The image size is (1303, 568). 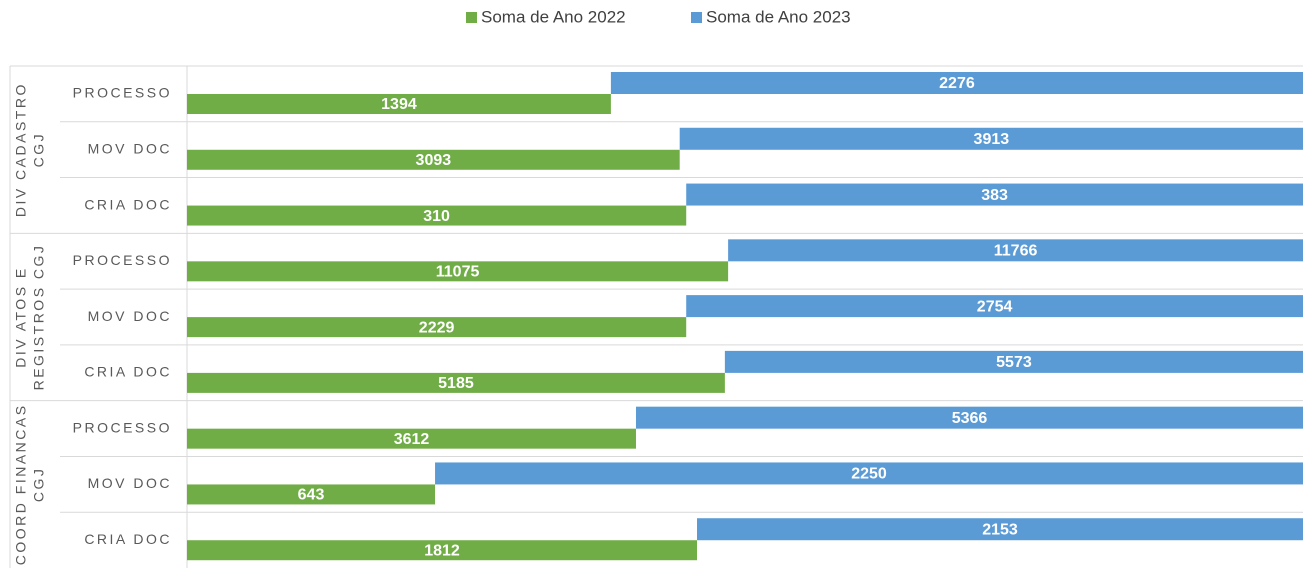 I want to click on value-label: 643, so click(x=311, y=495).